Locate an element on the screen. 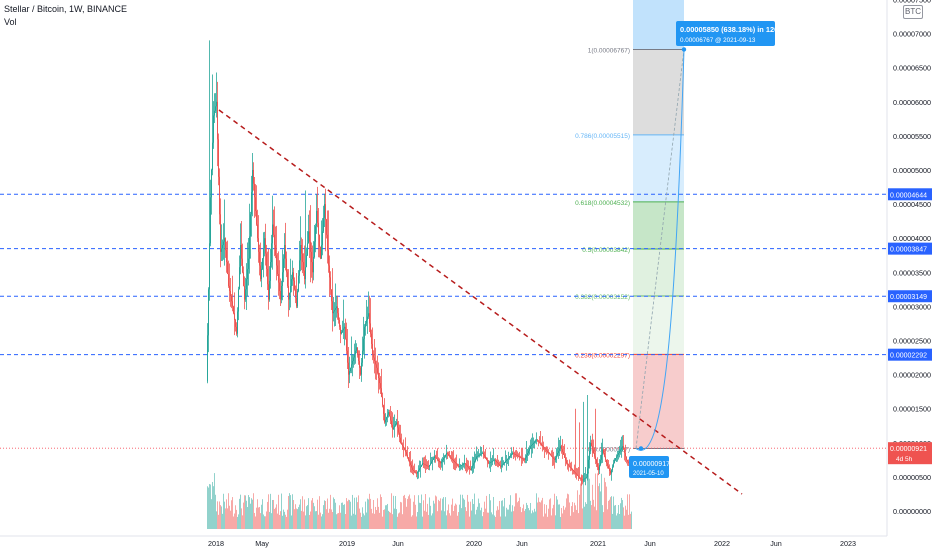 This screenshot has height=550, width=932. price-tick-label: 0.00002000 is located at coordinates (912, 375).